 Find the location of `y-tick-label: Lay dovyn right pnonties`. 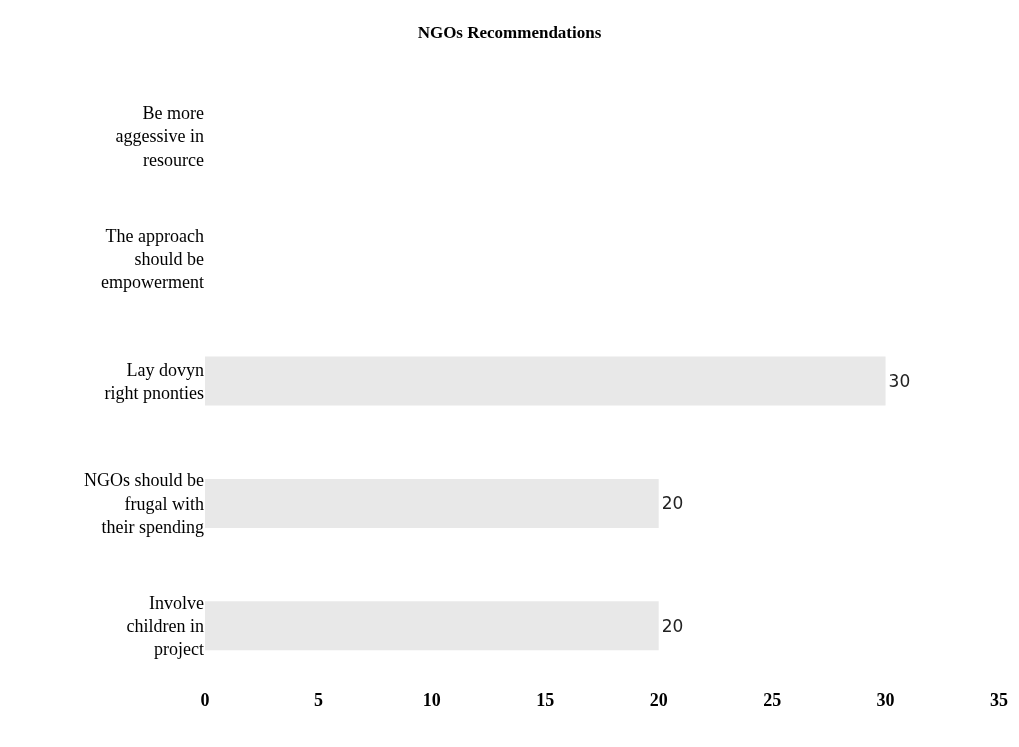

y-tick-label: Lay dovyn right pnonties is located at coordinates (154, 381).